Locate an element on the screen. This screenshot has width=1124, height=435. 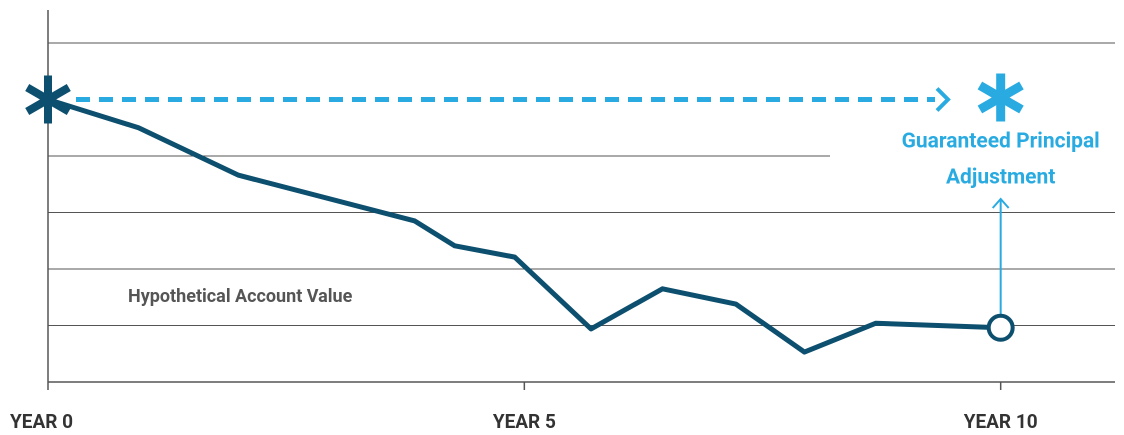
arrow-head is located at coordinates (943, 99).